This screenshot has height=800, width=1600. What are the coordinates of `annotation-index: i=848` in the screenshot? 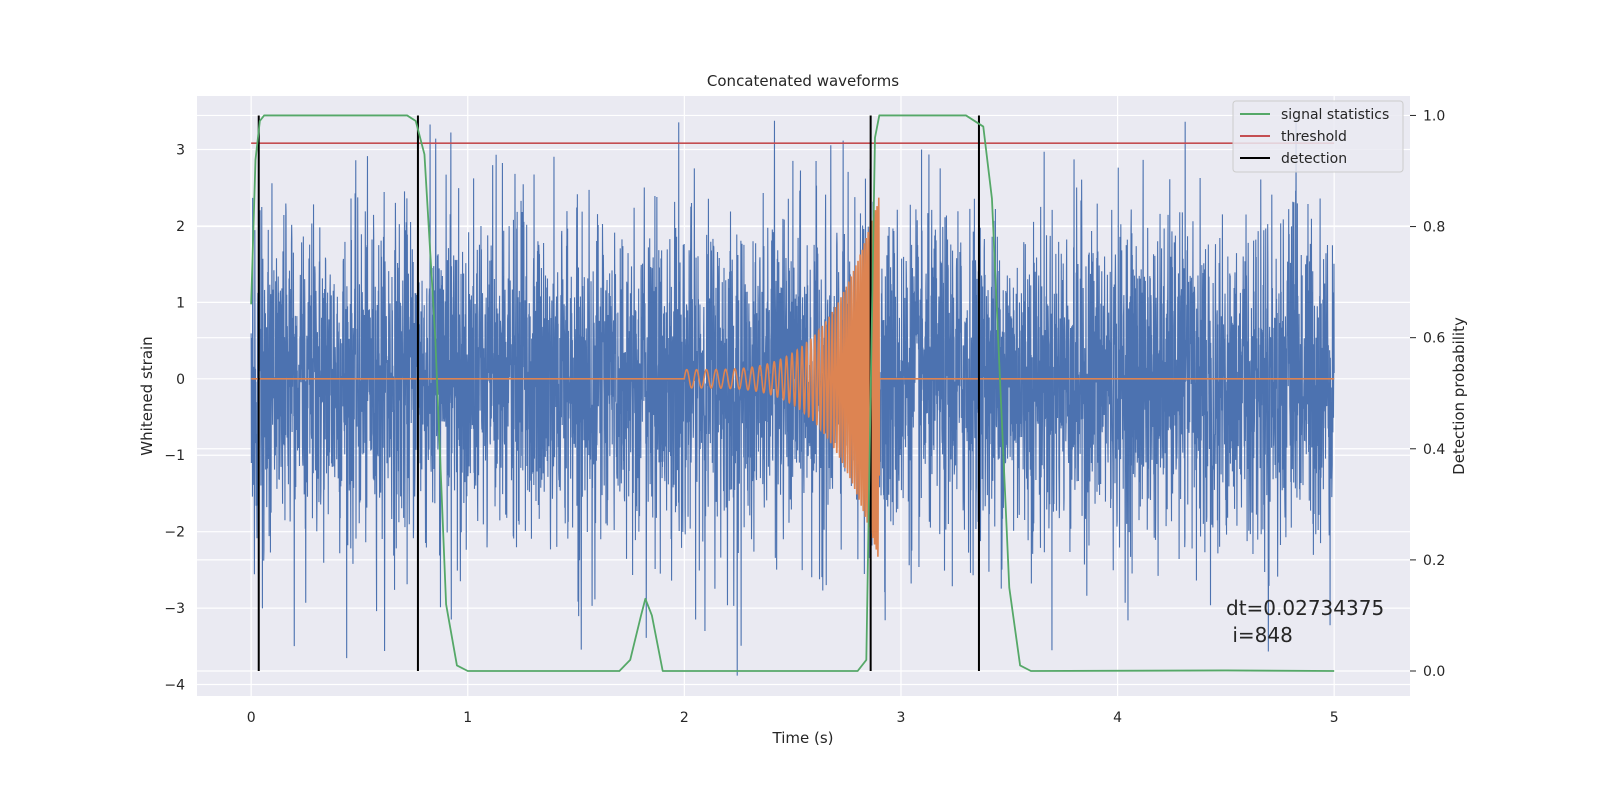 It's located at (1259, 635).